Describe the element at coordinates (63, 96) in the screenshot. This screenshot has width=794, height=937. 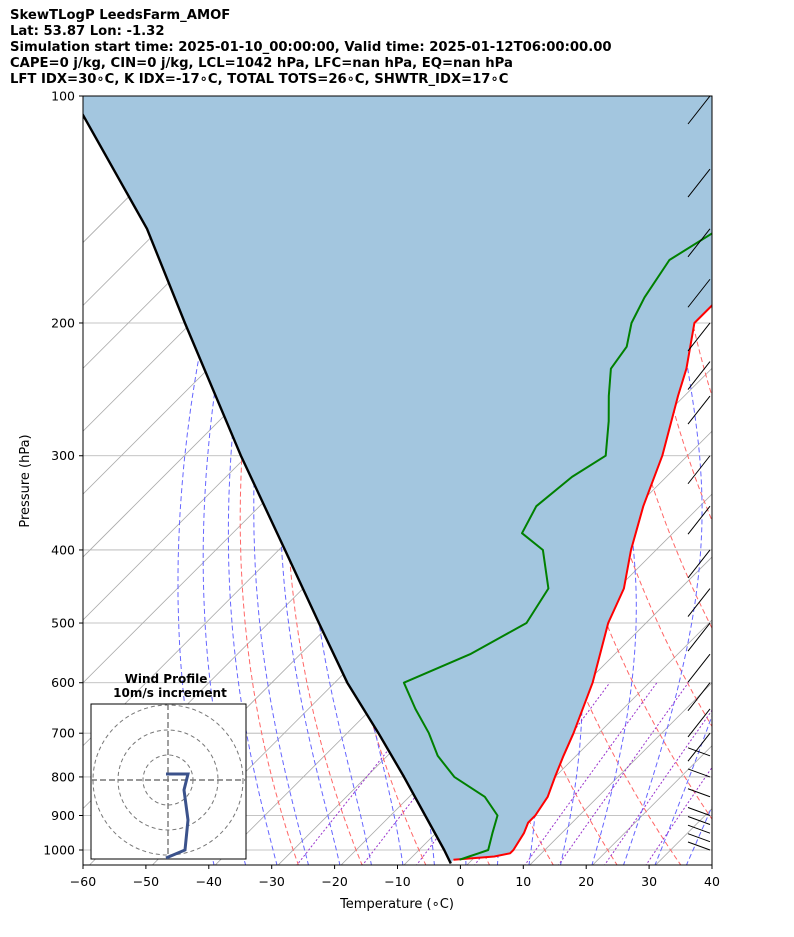
I see `y-tick-label: 100` at that location.